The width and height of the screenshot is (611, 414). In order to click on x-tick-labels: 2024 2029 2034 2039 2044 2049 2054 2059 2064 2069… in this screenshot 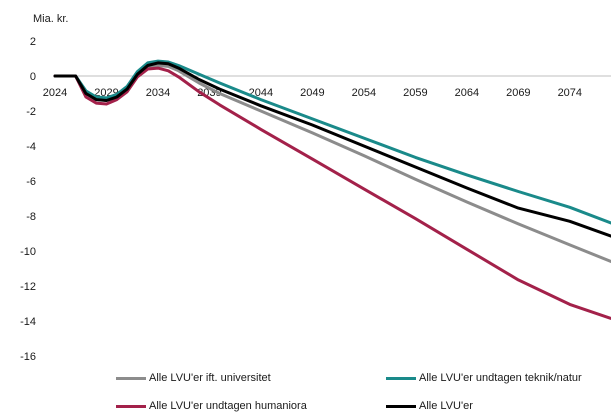, I will do `click(312, 93)`.